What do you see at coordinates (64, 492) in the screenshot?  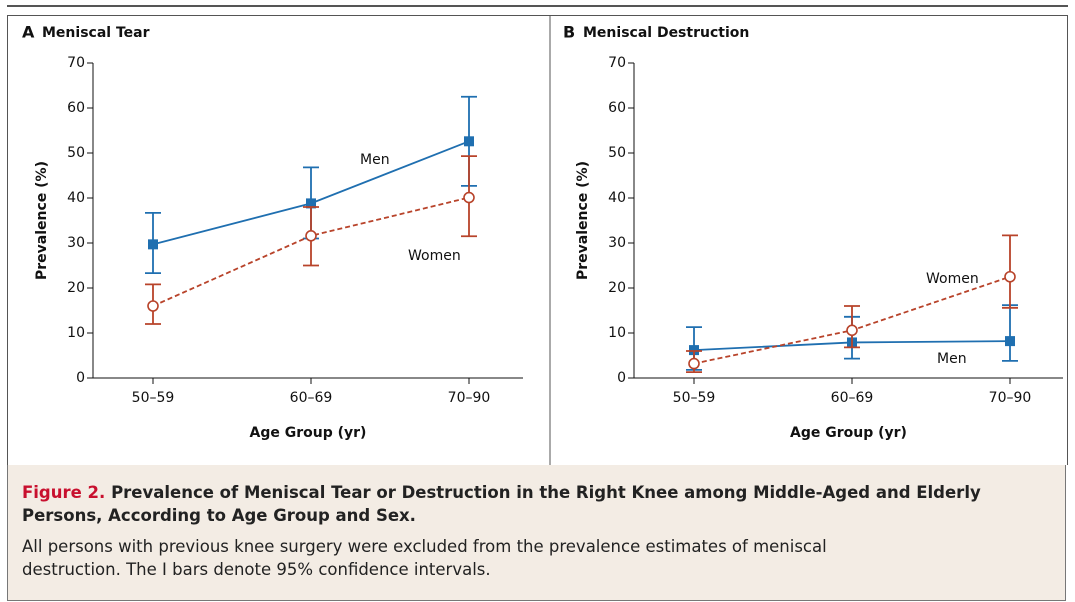 I see `caption-label: Figure 2.` at bounding box center [64, 492].